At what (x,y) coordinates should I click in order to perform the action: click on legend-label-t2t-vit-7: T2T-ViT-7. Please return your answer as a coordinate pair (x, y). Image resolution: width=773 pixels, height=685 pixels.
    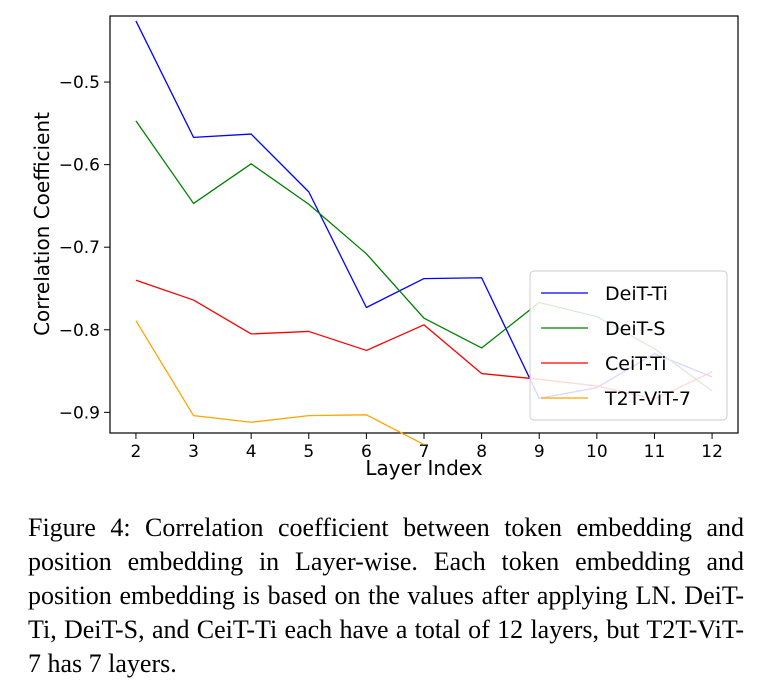
    Looking at the image, I should click on (647, 399).